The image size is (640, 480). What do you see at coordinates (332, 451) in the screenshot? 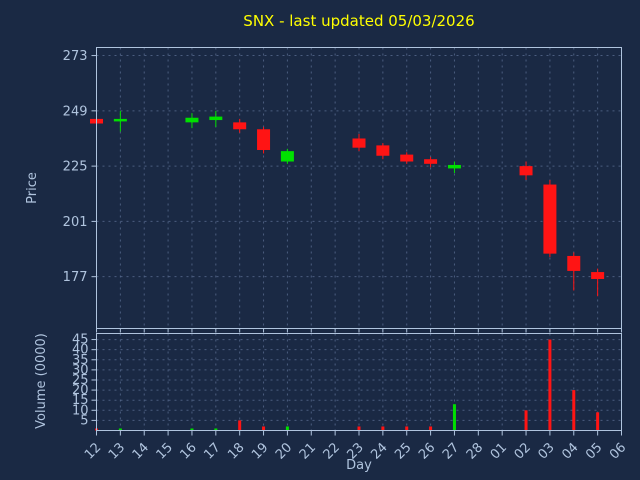
I see `day-tick-label: 22` at bounding box center [332, 451].